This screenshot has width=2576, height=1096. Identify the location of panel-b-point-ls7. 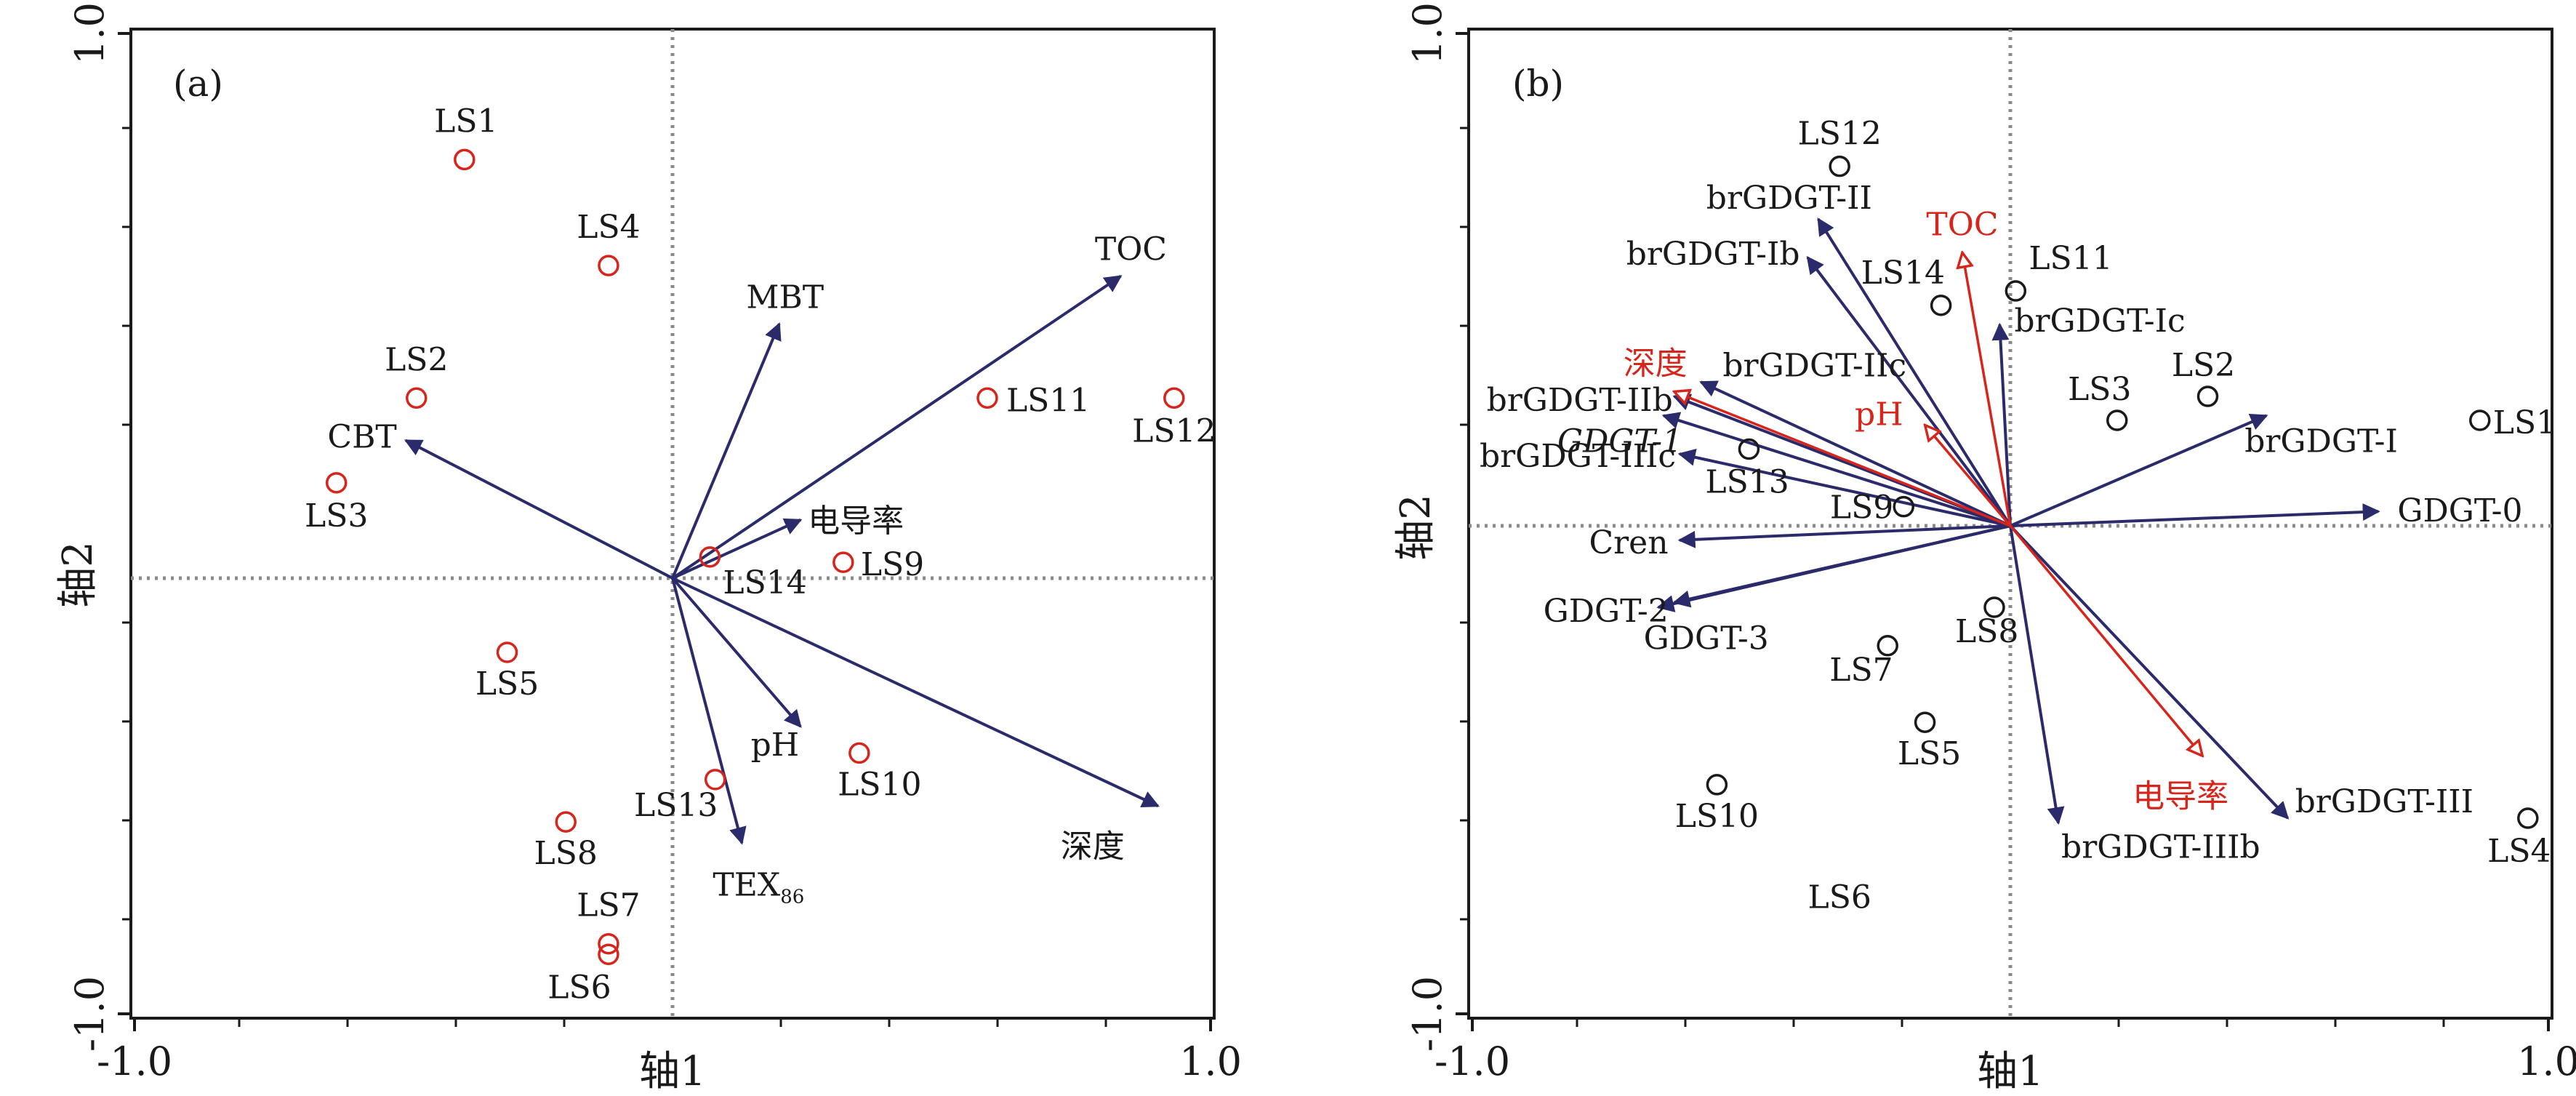
(1887, 646).